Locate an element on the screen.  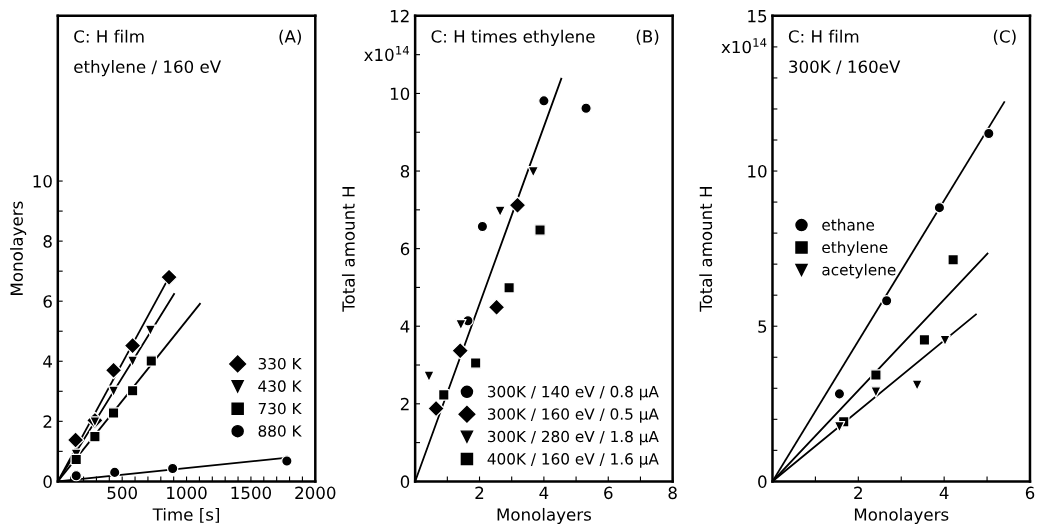
x-tick-label: 2000 is located at coordinates (315, 493).